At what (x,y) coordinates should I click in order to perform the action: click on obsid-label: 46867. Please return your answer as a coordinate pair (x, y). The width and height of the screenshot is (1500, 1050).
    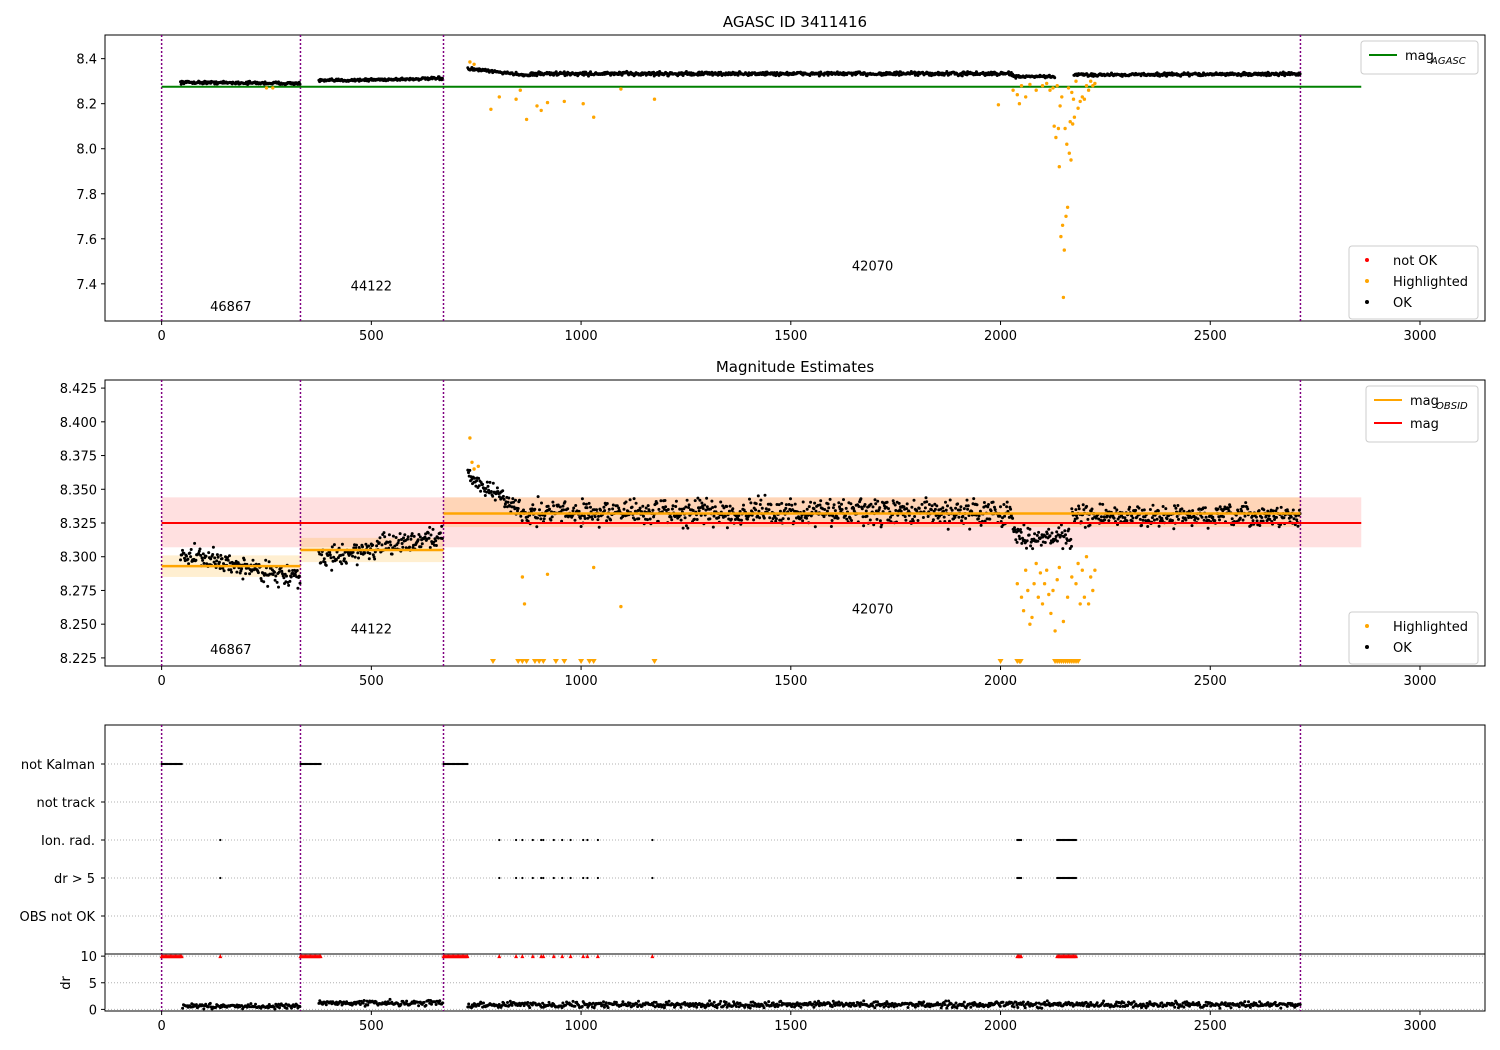
    Looking at the image, I should click on (230, 650).